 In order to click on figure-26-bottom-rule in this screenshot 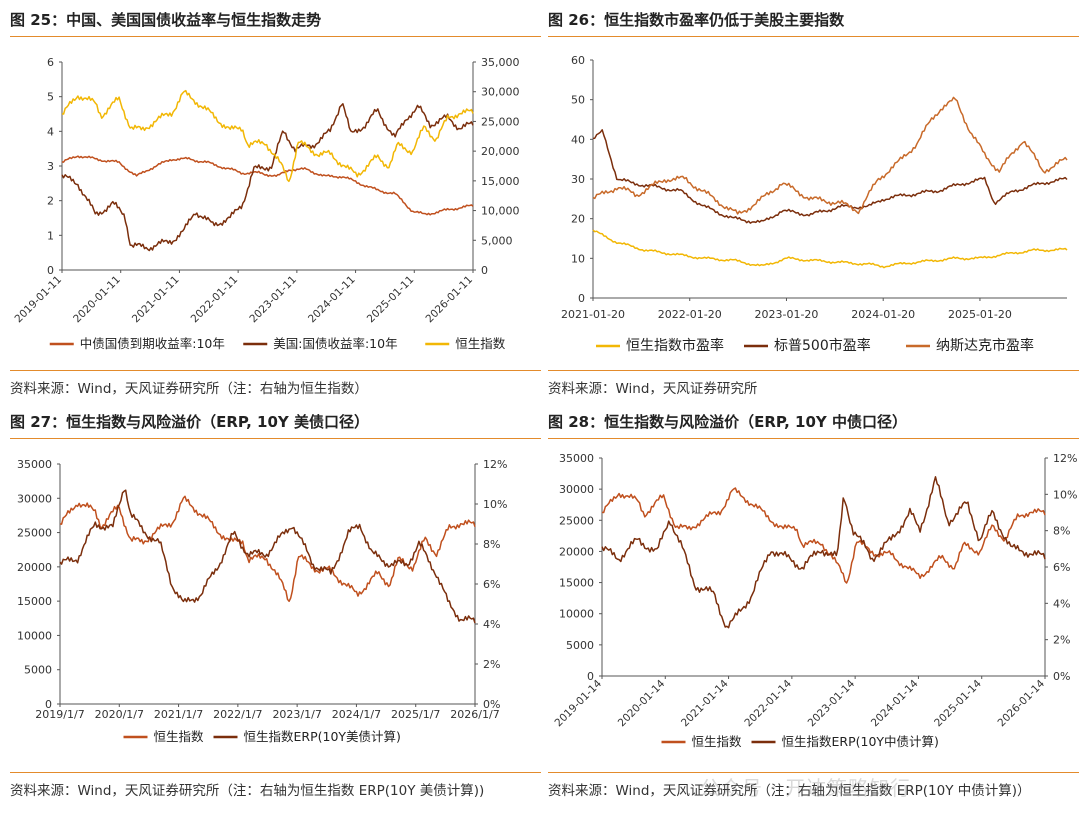, I will do `click(813, 370)`.